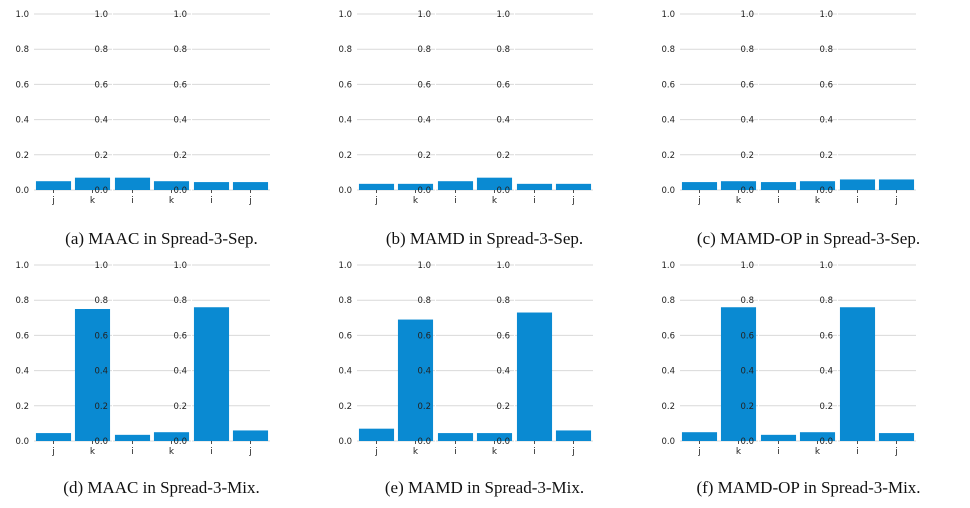 The image size is (970, 508). I want to click on panel-a-sub3-ytick-label: 0.2, so click(180, 156).